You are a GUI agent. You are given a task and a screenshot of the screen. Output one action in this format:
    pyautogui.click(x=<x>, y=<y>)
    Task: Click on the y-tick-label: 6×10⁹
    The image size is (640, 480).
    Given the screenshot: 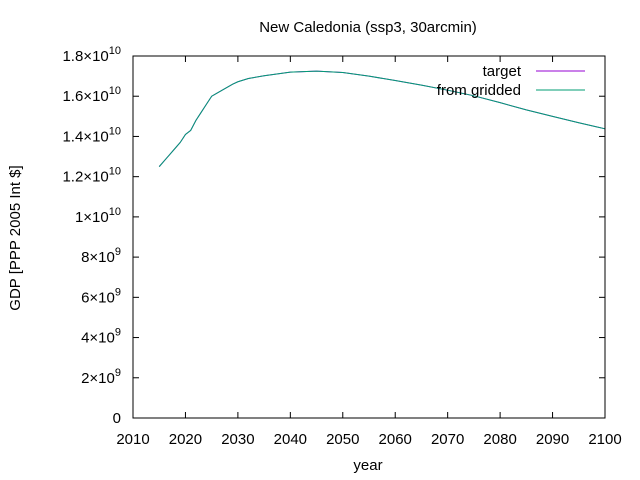 What is the action you would take?
    pyautogui.click(x=101, y=296)
    